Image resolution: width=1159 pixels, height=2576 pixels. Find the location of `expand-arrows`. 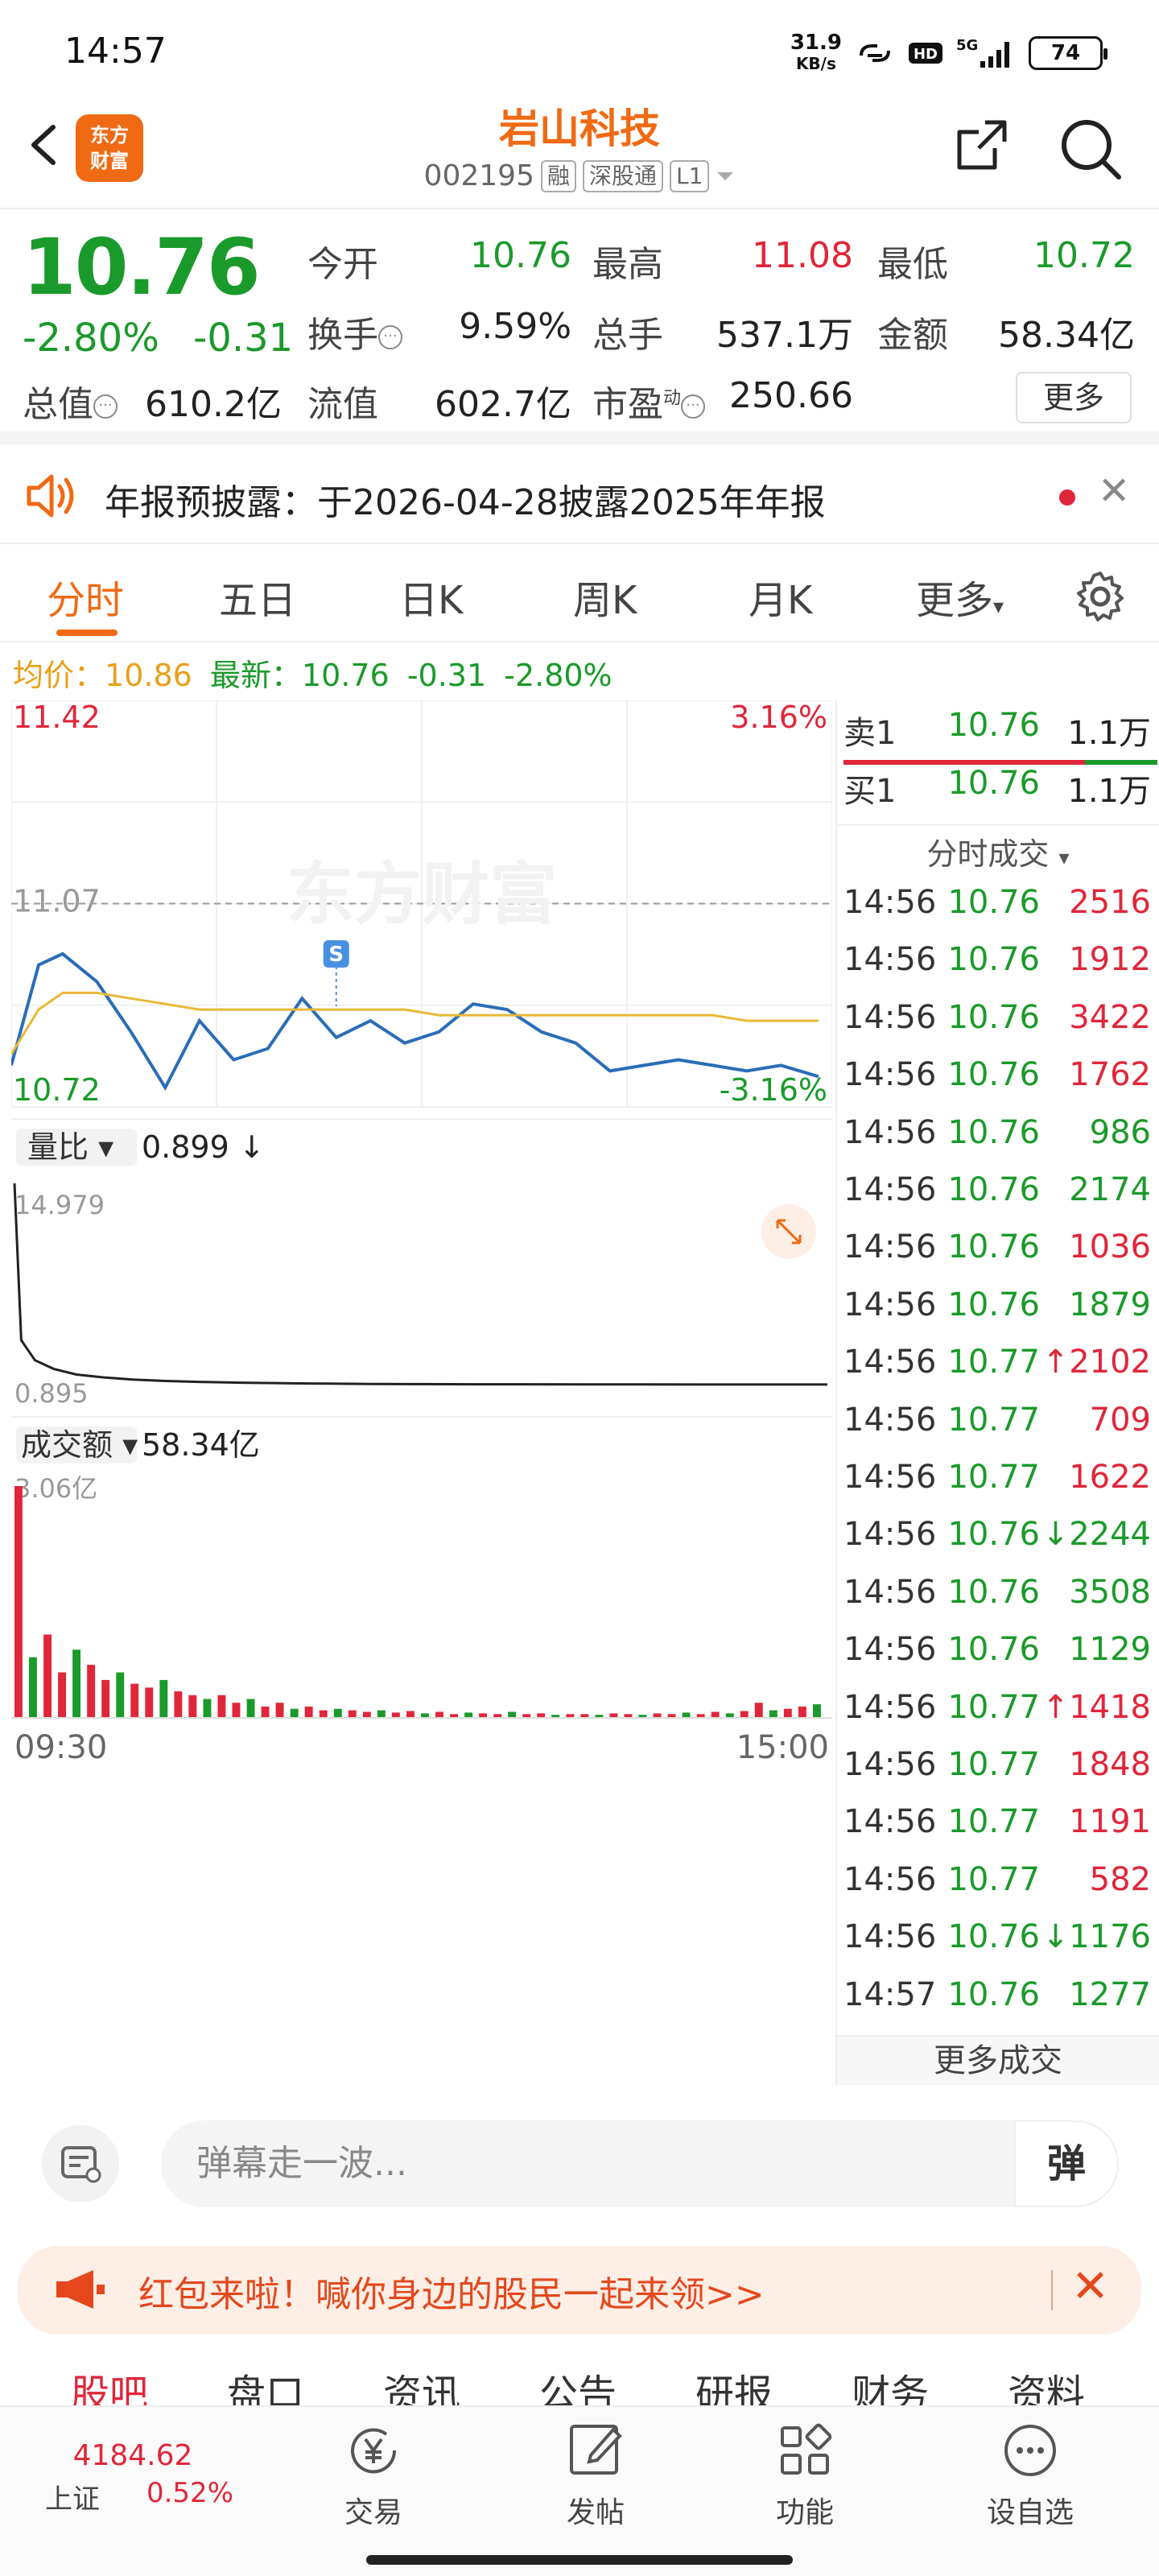

expand-arrows is located at coordinates (789, 1232).